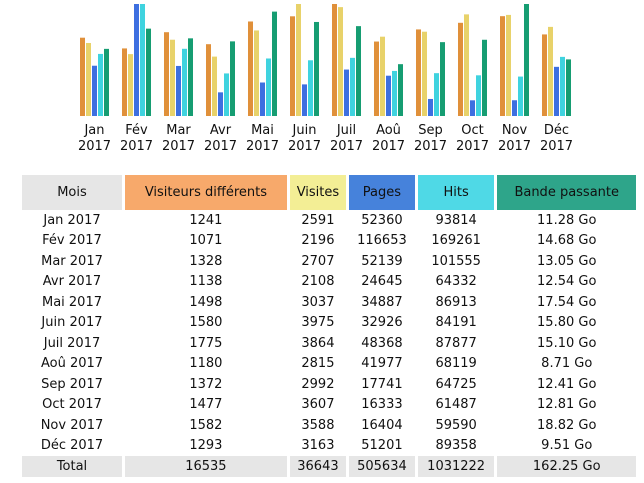 The image size is (644, 483). What do you see at coordinates (382, 241) in the screenshot?
I see `cell-pages: 116653` at bounding box center [382, 241].